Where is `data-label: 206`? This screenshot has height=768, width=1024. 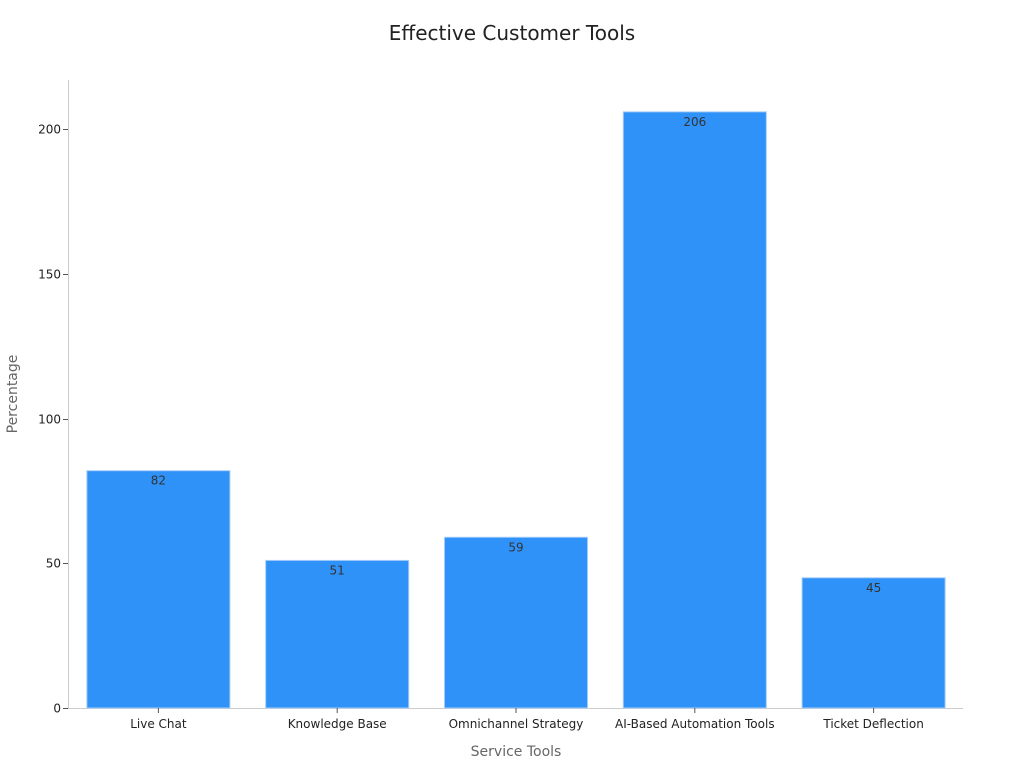 data-label: 206 is located at coordinates (694, 122).